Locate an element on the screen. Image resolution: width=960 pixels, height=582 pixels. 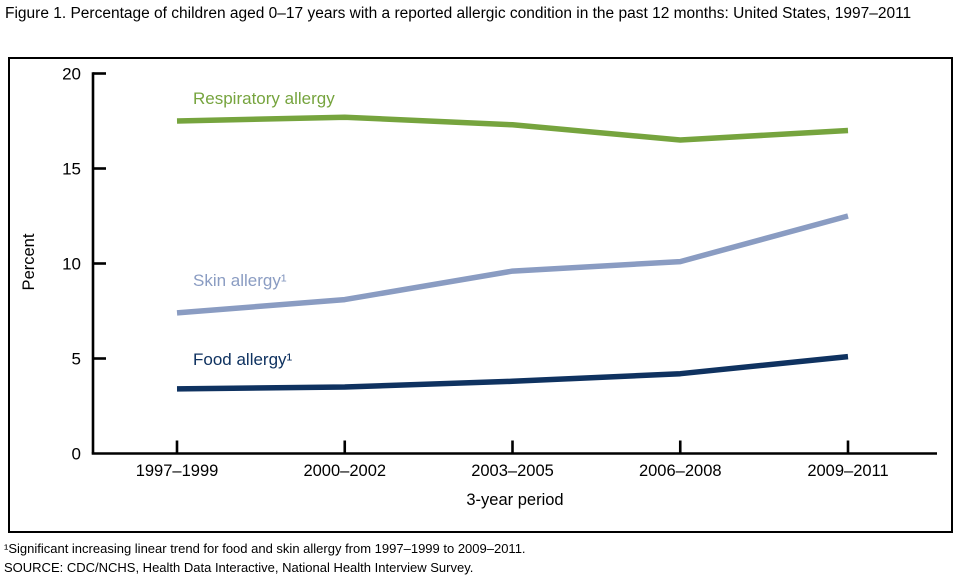
x-tick-label: 2000–2002 is located at coordinates (344, 471).